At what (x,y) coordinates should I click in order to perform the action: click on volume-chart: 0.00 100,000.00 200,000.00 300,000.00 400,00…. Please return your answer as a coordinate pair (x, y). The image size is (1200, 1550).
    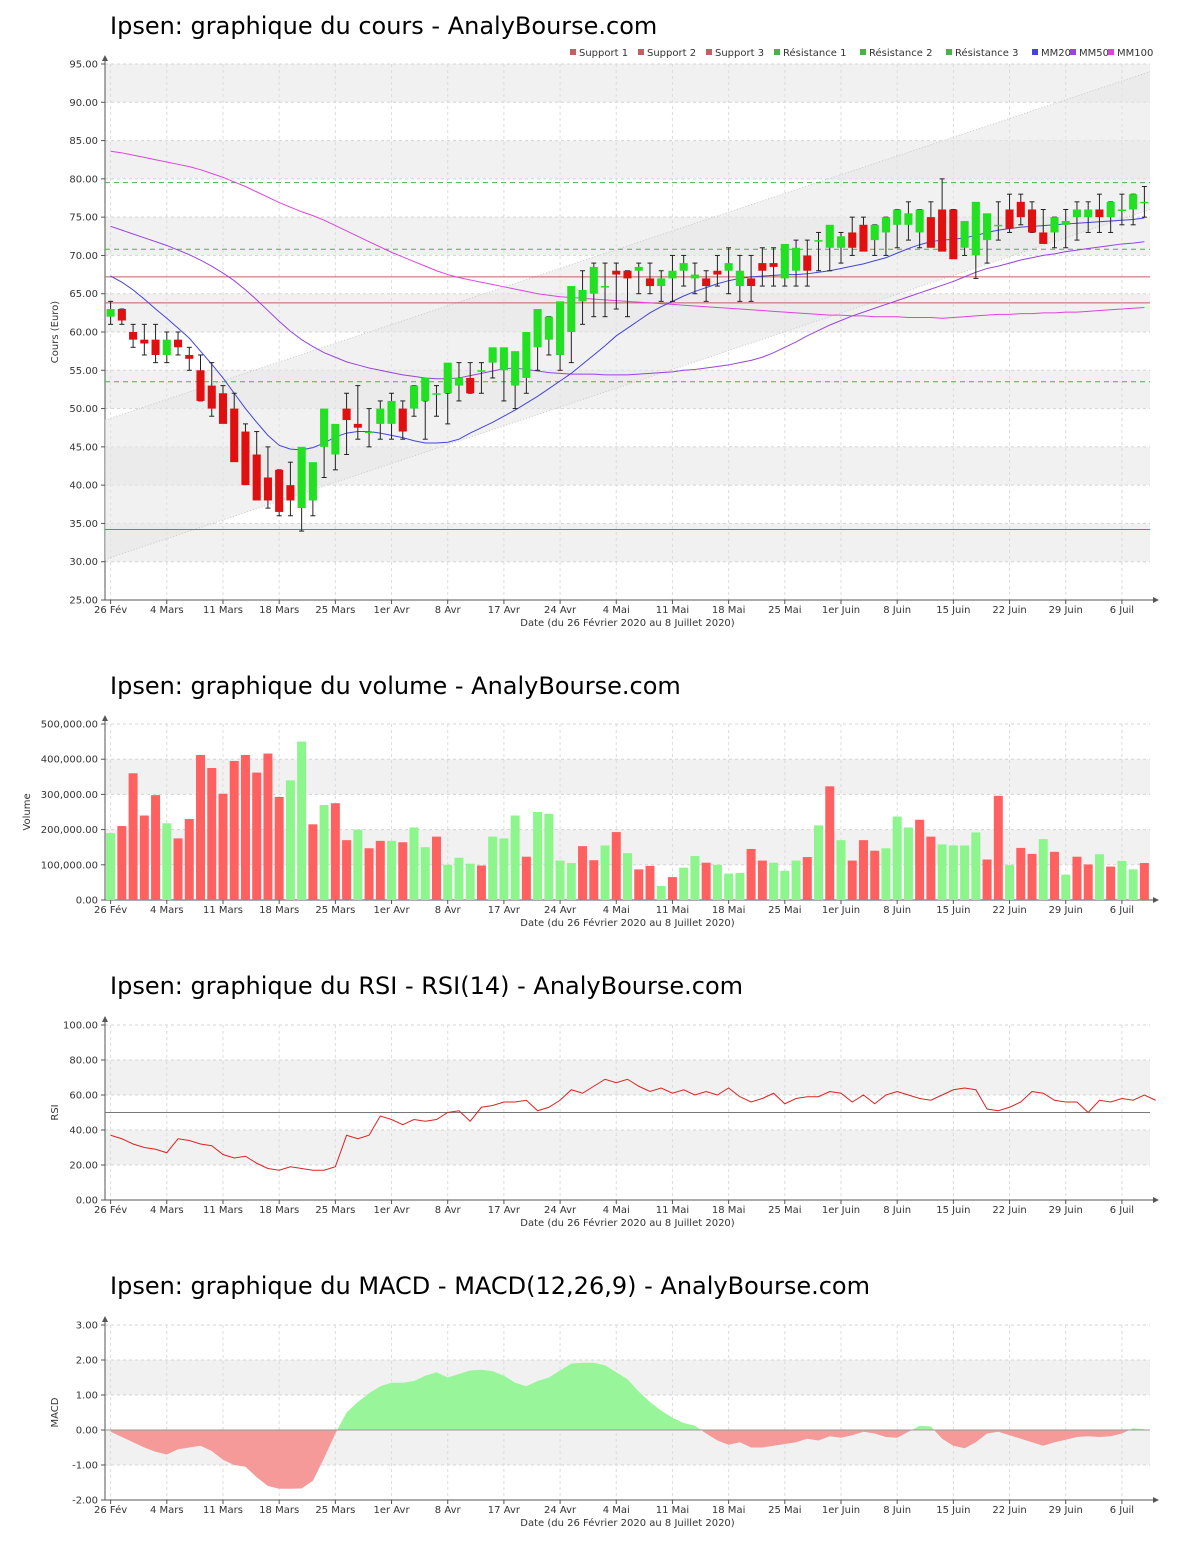
    Looking at the image, I should click on (590, 822).